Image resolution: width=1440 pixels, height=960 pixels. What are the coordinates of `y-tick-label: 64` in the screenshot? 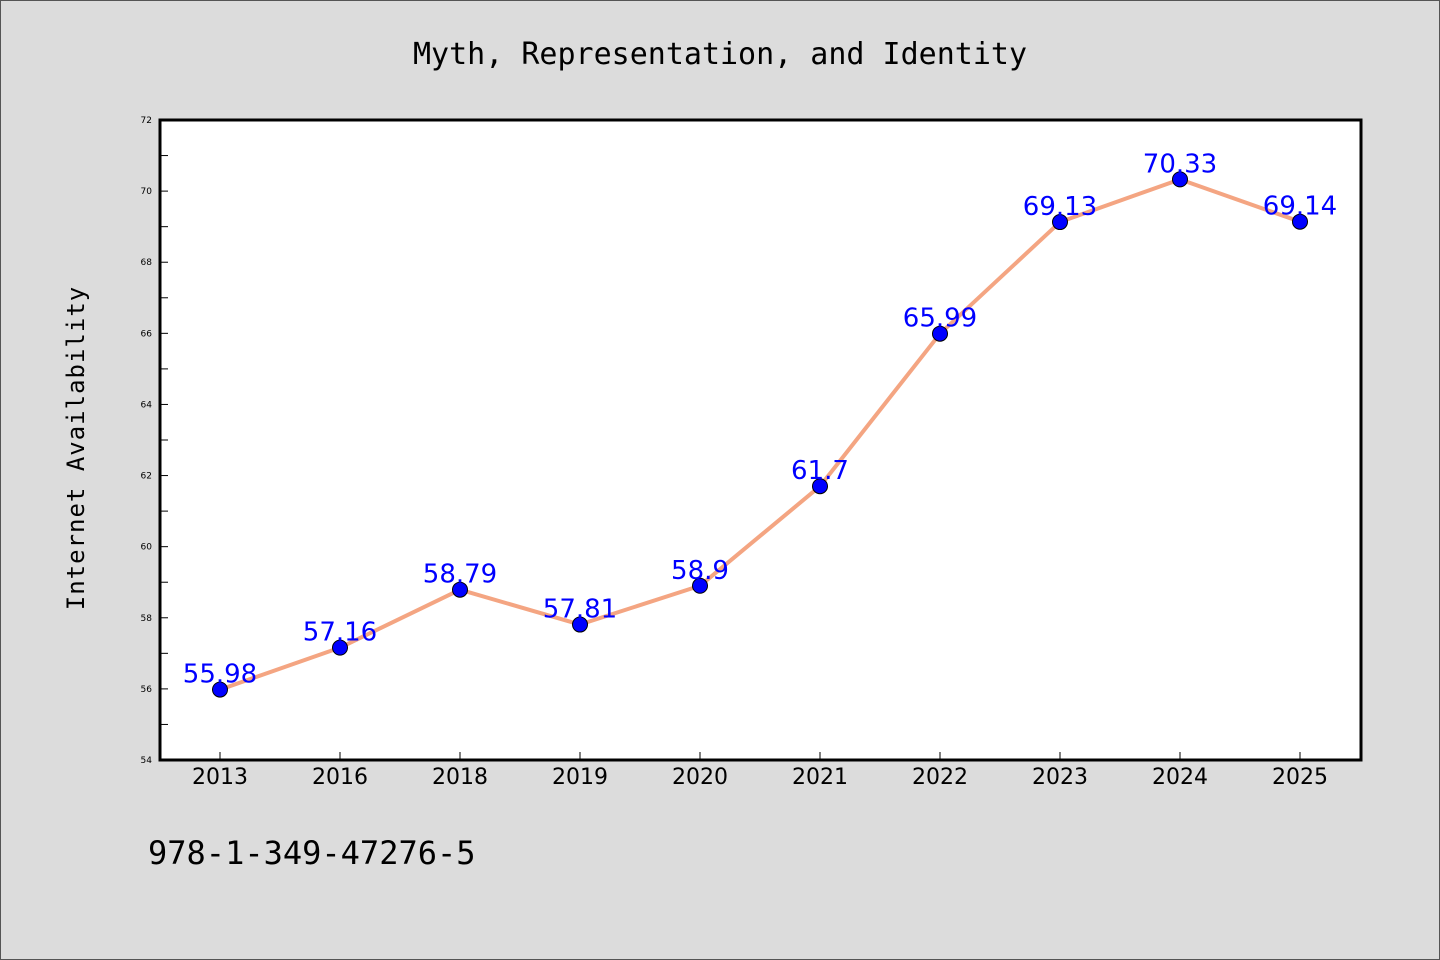 It's located at (147, 405).